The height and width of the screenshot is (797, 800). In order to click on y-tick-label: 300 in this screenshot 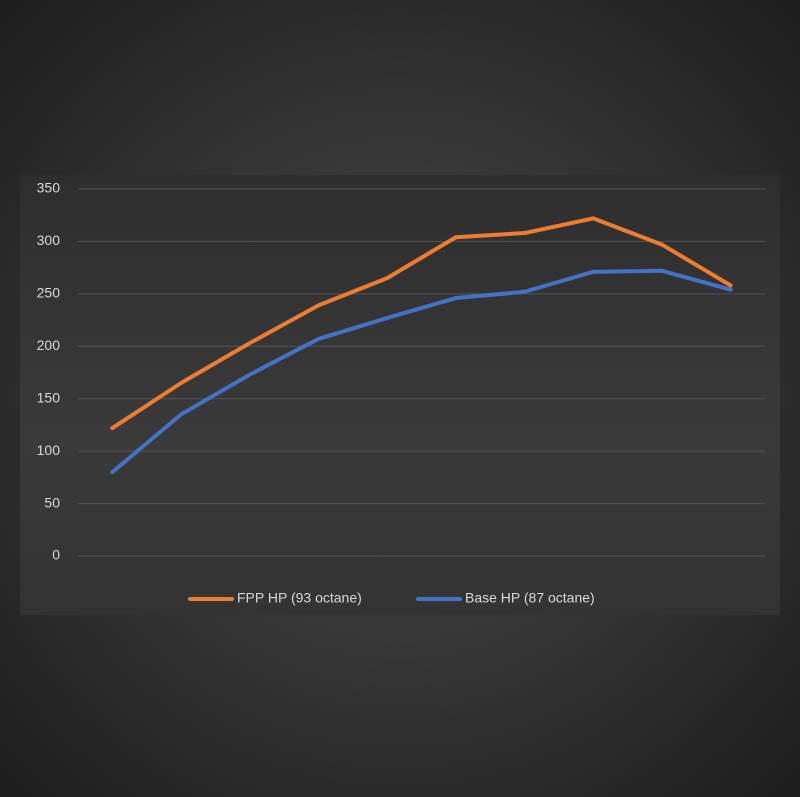, I will do `click(49, 240)`.